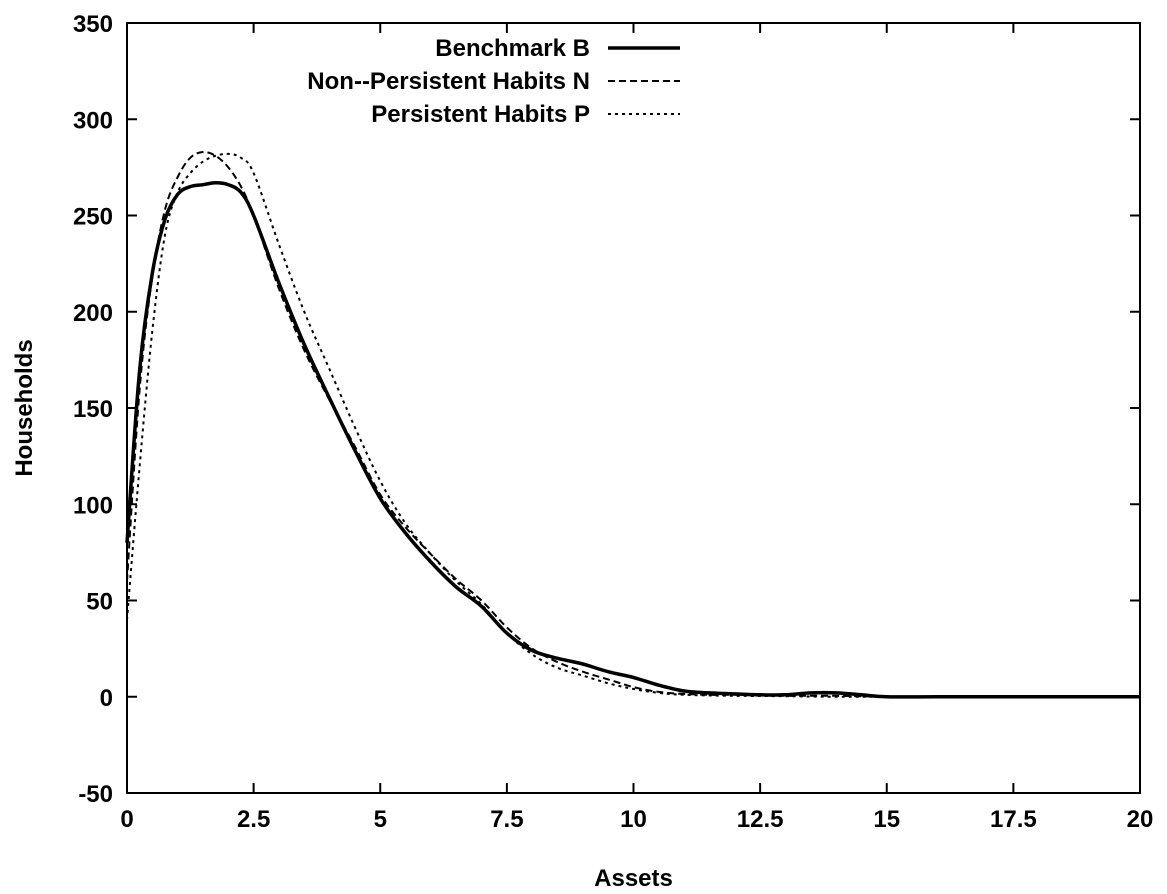 Image resolution: width=1167 pixels, height=894 pixels. Describe the element at coordinates (93, 313) in the screenshot. I see `y-tick-label: 200` at that location.